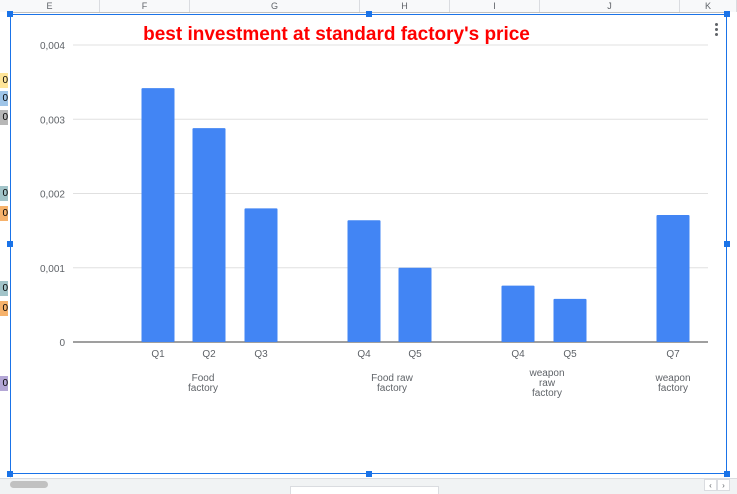 The height and width of the screenshot is (494, 737). Describe the element at coordinates (52, 195) in the screenshot. I see `y-tick-label: 0,002` at that location.